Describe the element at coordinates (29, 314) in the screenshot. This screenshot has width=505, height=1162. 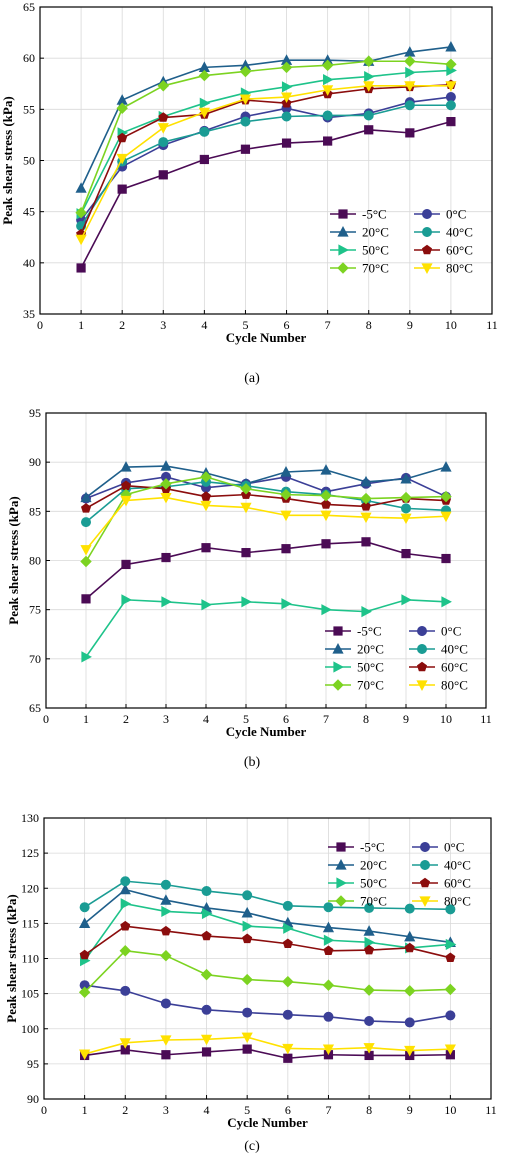
I see `y-tick-label: 35` at that location.